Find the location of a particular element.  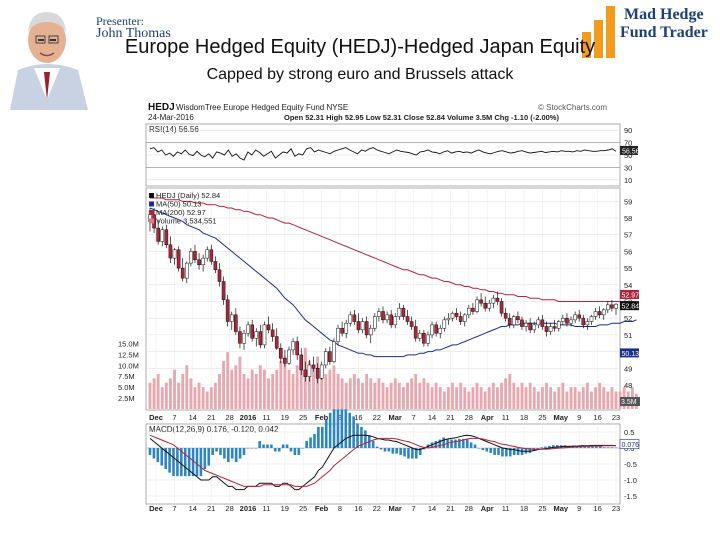

macd-x-tick-label: 18 is located at coordinates (524, 508).